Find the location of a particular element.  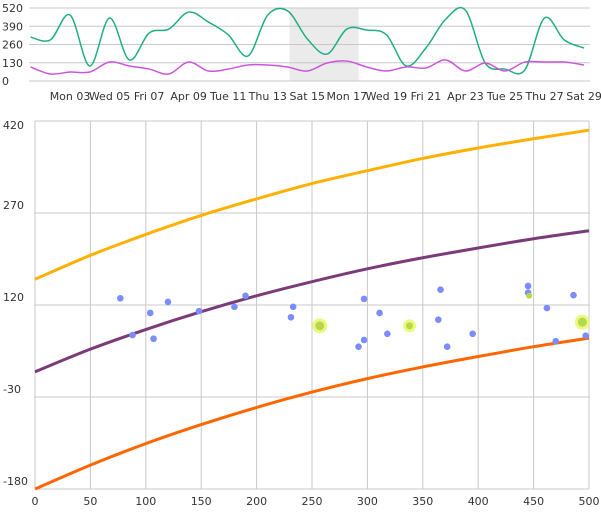

top-y-tick-label: 390 is located at coordinates (12, 26).